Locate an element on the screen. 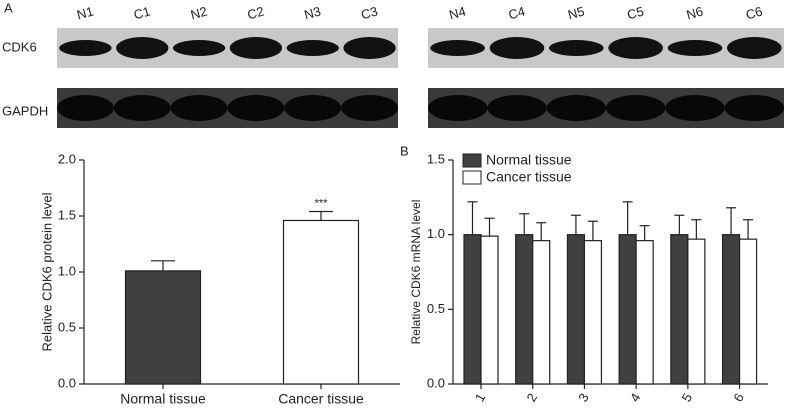 The height and width of the screenshot is (410, 787). y-tick-label: 2.0 is located at coordinates (67, 158).